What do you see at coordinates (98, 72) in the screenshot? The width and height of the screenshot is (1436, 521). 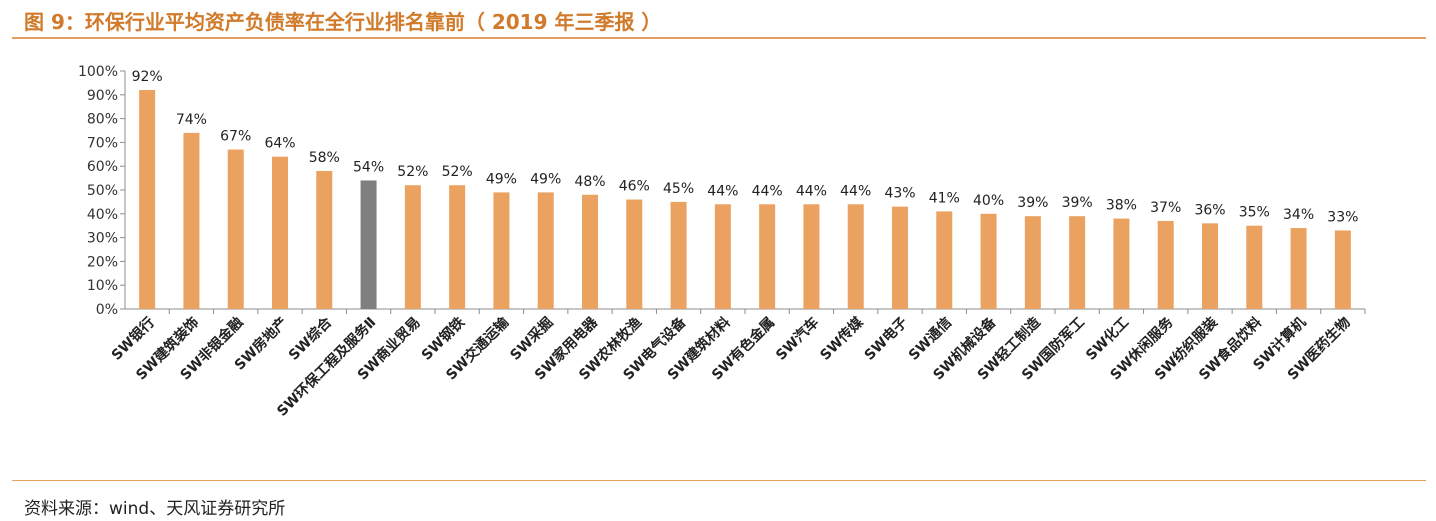 I see `y-tick-label: 100%` at bounding box center [98, 72].